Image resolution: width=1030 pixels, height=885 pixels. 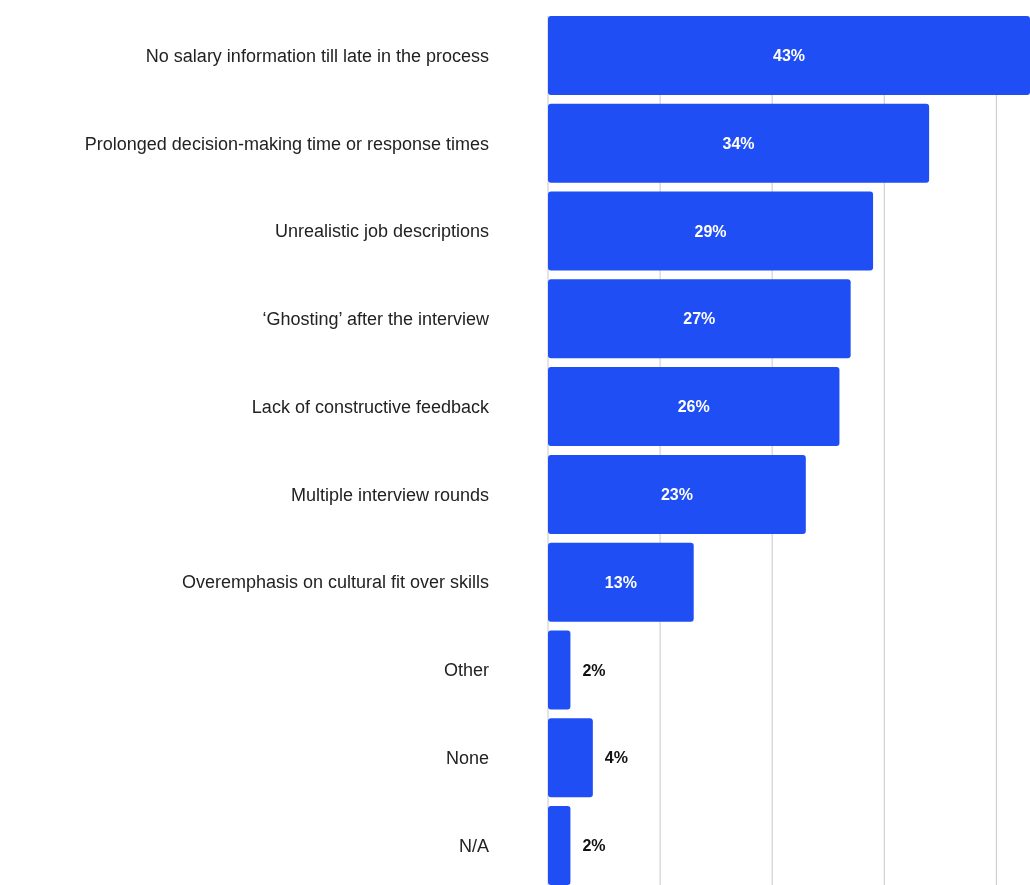 I want to click on y-tick-label: N/A, so click(x=473, y=845).